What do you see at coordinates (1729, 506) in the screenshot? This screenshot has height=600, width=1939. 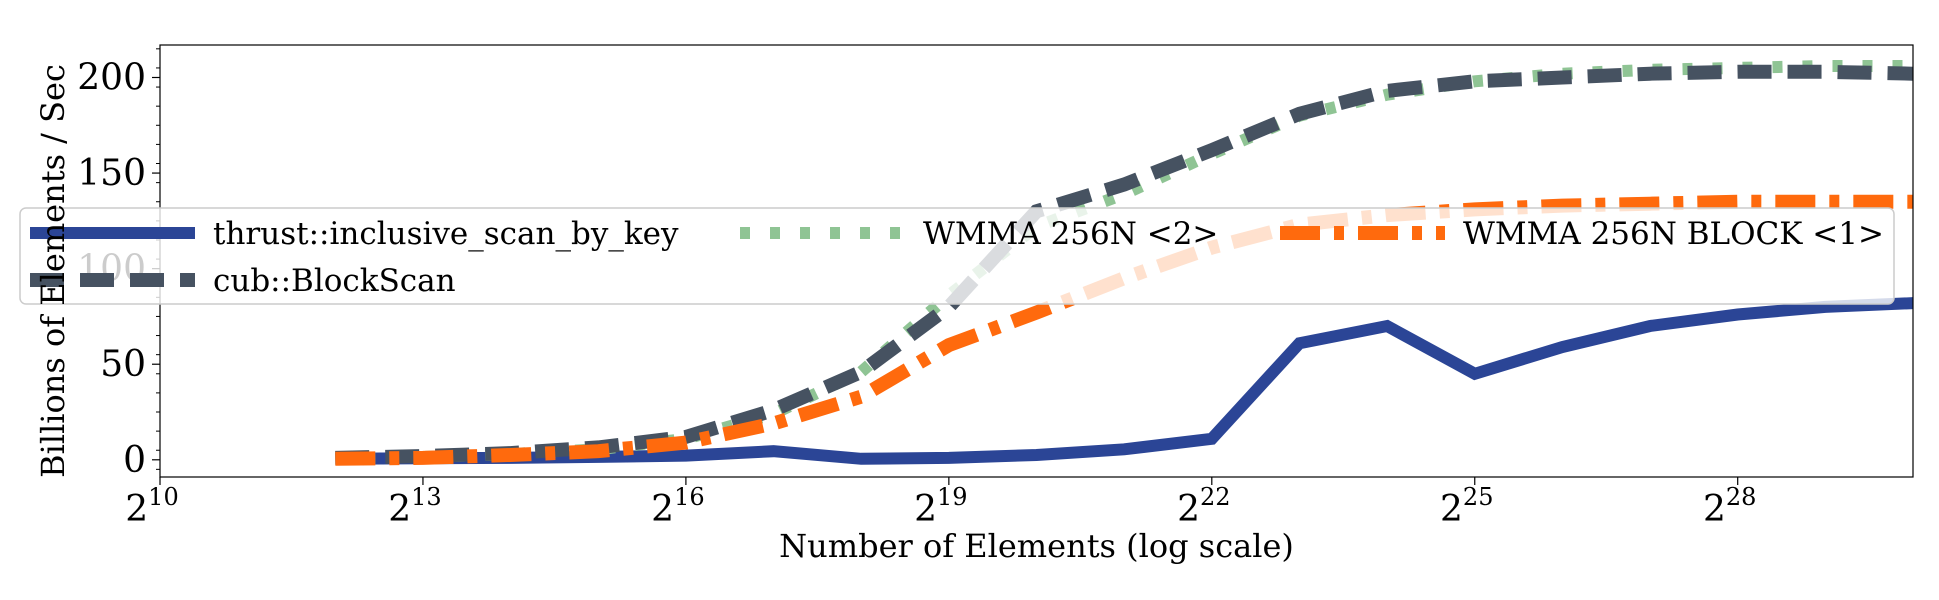 I see `x-tick-label: 228` at bounding box center [1729, 506].